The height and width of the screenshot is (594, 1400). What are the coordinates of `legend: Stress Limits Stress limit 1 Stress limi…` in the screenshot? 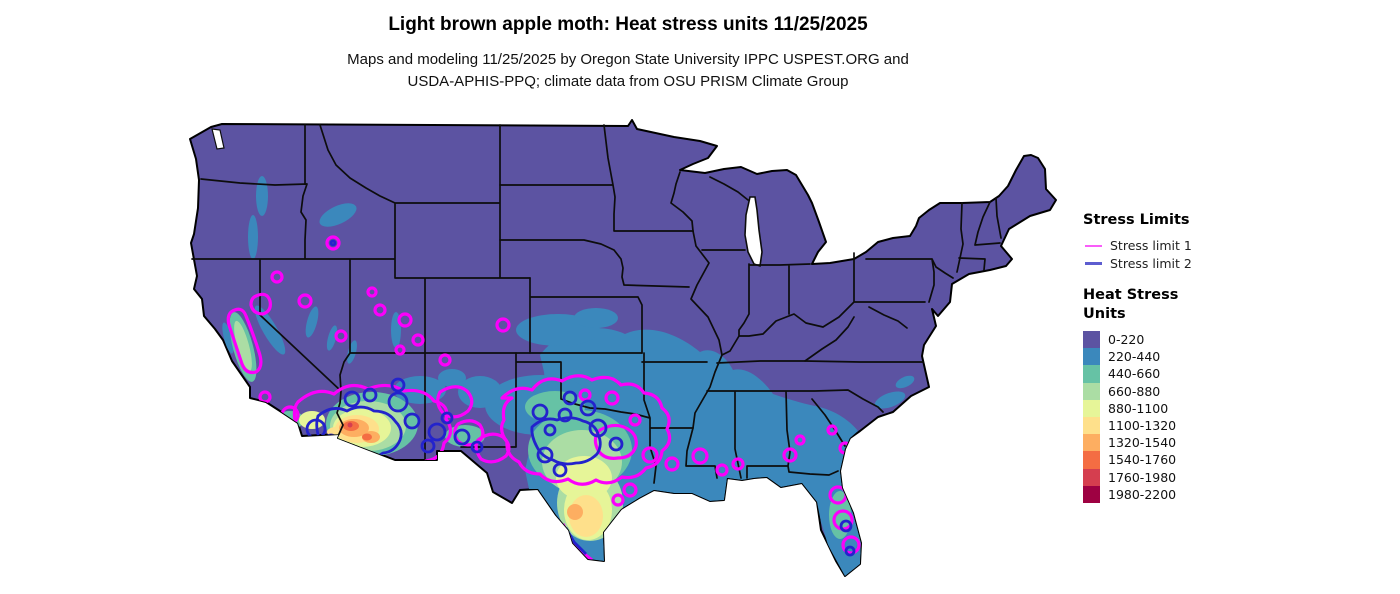 It's located at (1137, 357).